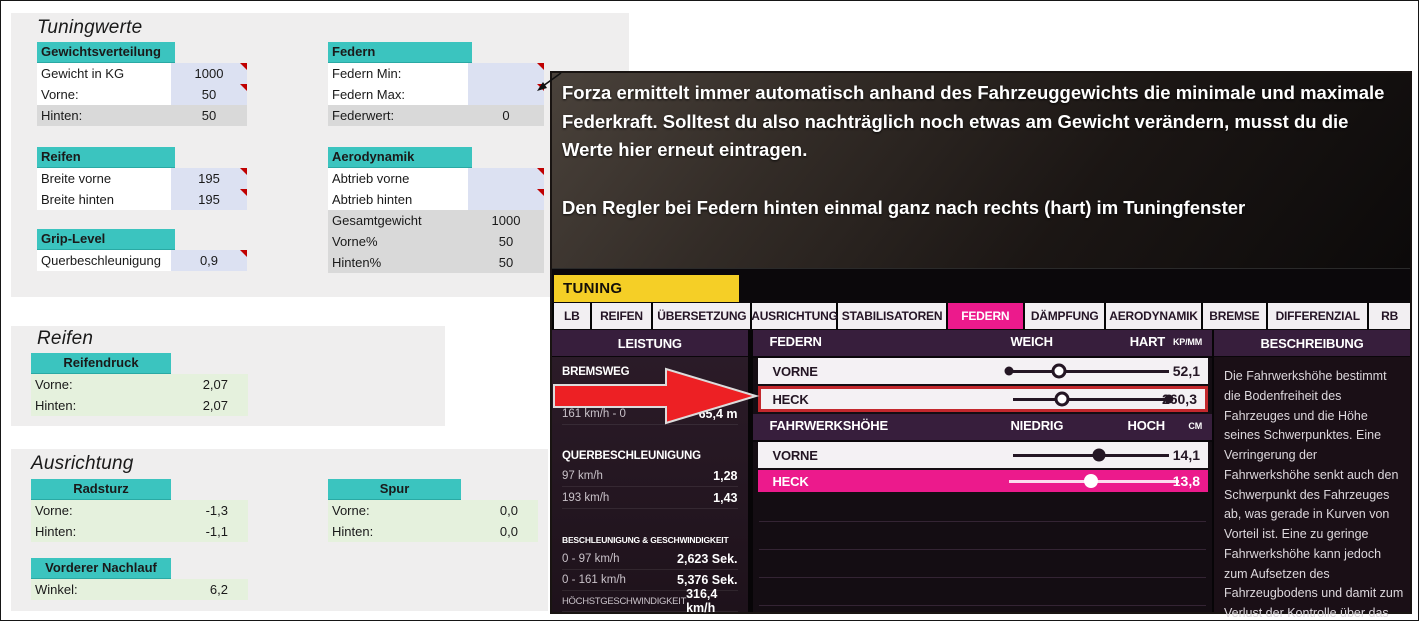  Describe the element at coordinates (1234, 316) in the screenshot. I see `tab-bremse: BREMSE` at that location.